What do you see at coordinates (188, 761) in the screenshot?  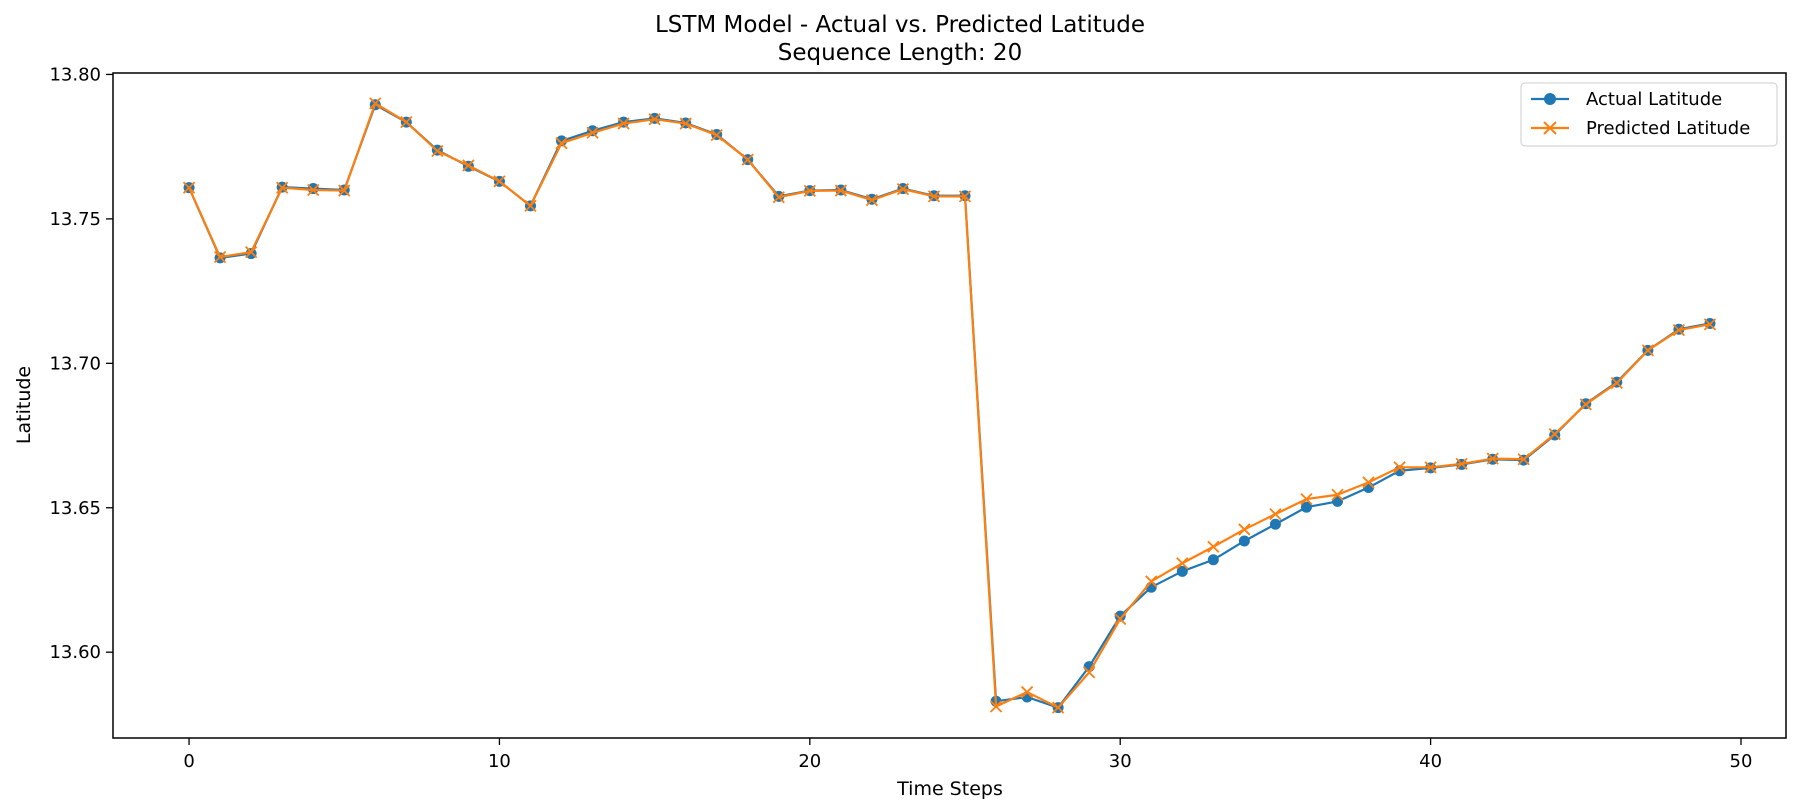 I see `x-tick-label: 0` at bounding box center [188, 761].